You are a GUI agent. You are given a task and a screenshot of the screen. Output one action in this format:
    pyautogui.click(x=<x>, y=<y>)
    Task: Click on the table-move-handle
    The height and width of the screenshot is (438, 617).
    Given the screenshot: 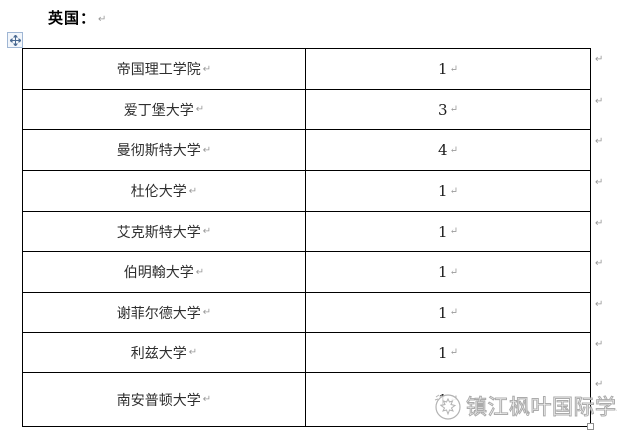 What is the action you would take?
    pyautogui.click(x=15, y=40)
    